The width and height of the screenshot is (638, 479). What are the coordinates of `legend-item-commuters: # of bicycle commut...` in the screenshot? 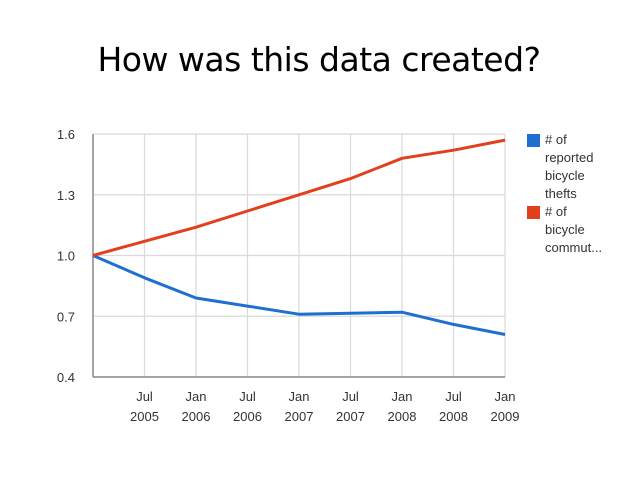 It's located at (582, 230).